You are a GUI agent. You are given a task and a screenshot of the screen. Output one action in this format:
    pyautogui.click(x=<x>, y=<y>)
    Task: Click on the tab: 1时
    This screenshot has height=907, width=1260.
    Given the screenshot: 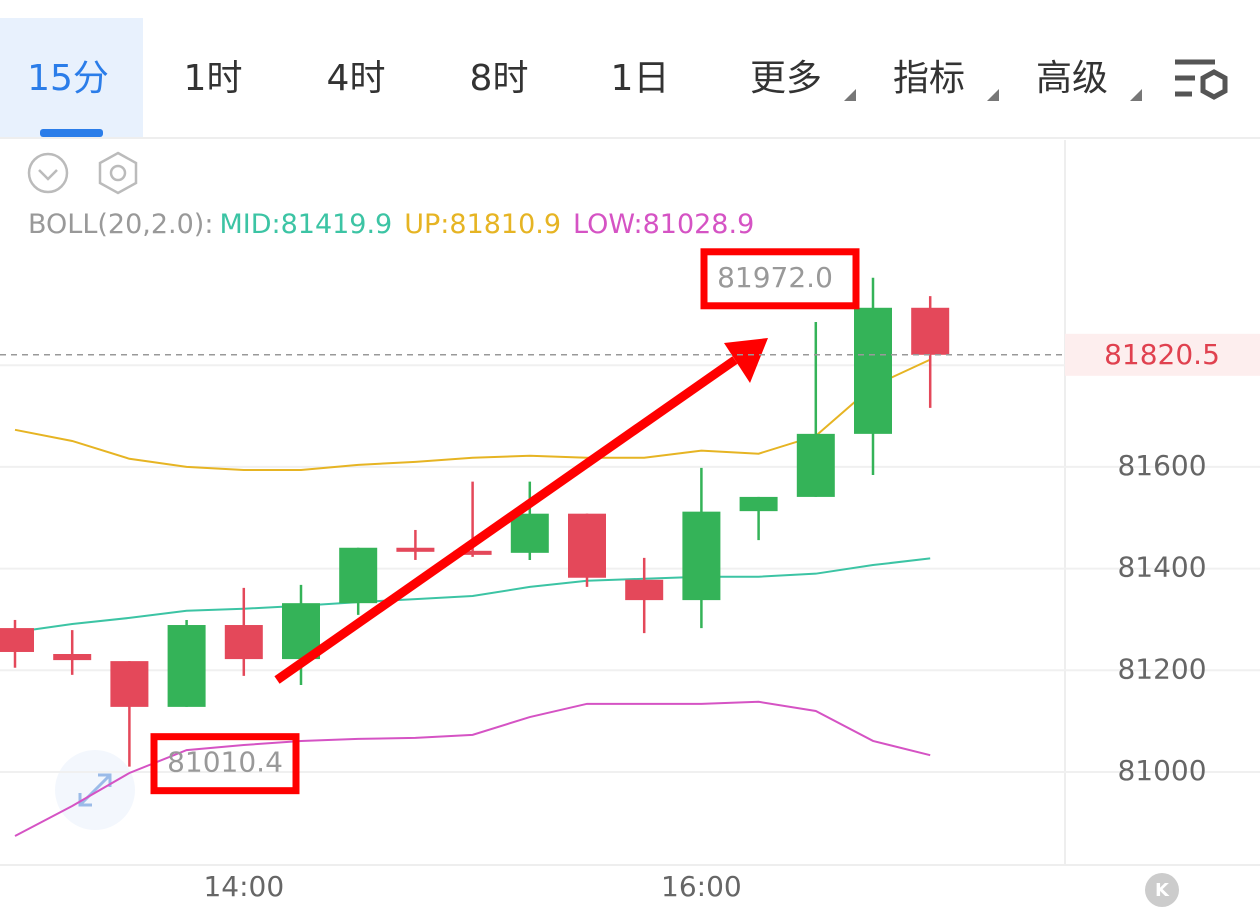 What is the action you would take?
    pyautogui.click(x=213, y=78)
    